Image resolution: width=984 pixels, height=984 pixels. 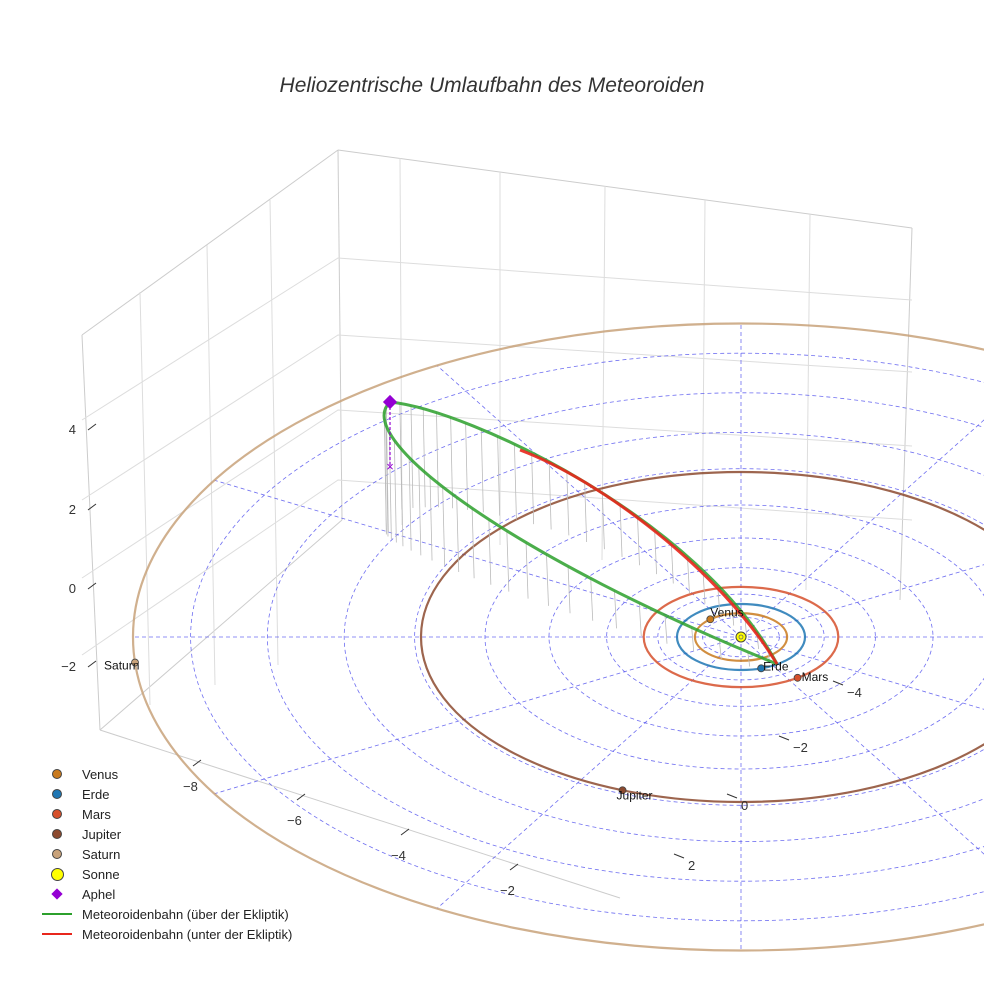 I want to click on legend-item: Meteoroidenbahn (über der Ekliptik), so click(x=166, y=914).